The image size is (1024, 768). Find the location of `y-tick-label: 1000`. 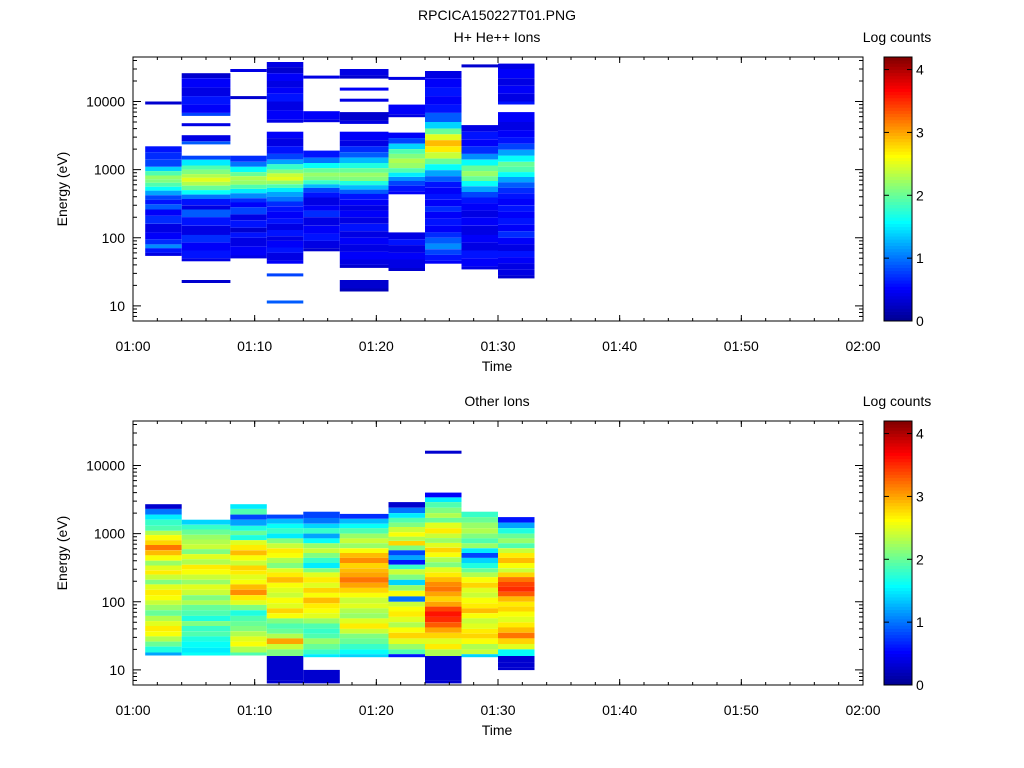

y-tick-label: 1000 is located at coordinates (109, 170).